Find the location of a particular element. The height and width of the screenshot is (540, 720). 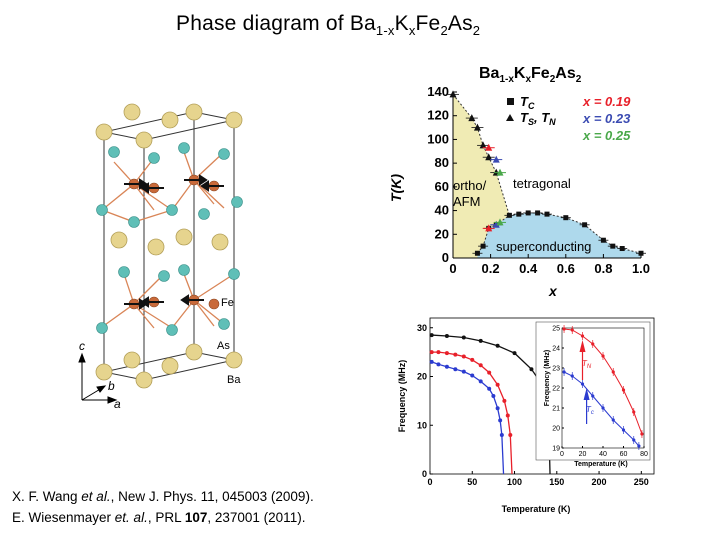

phase-y-tick-label: 80 is located at coordinates (442, 162).